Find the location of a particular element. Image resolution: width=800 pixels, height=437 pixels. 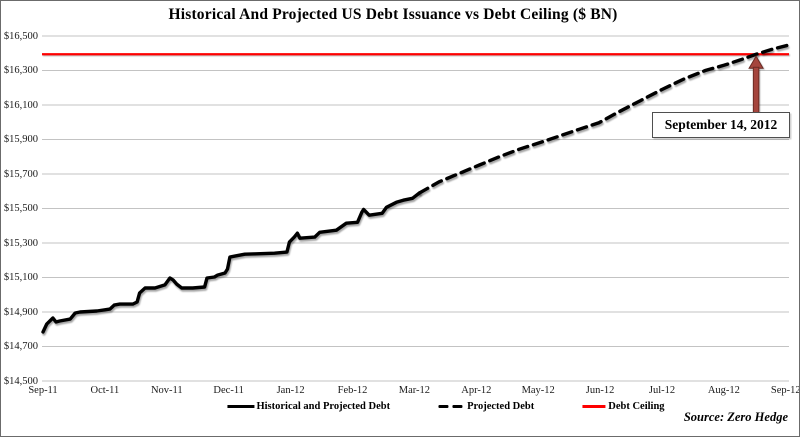

x-tick-label: Aug-12 is located at coordinates (723, 390).